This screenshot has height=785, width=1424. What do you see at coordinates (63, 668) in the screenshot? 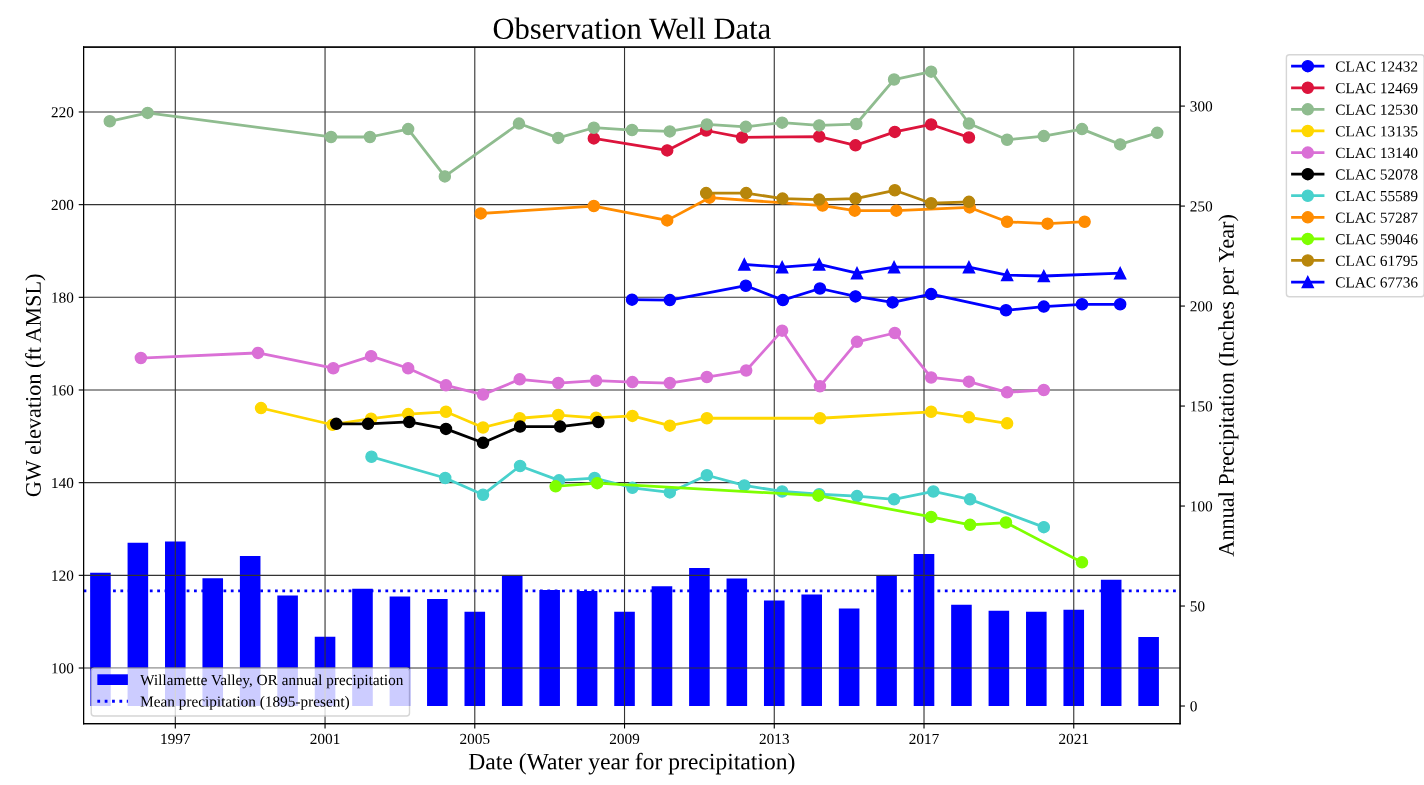
I see `y-tick-label: 100` at bounding box center [63, 668].